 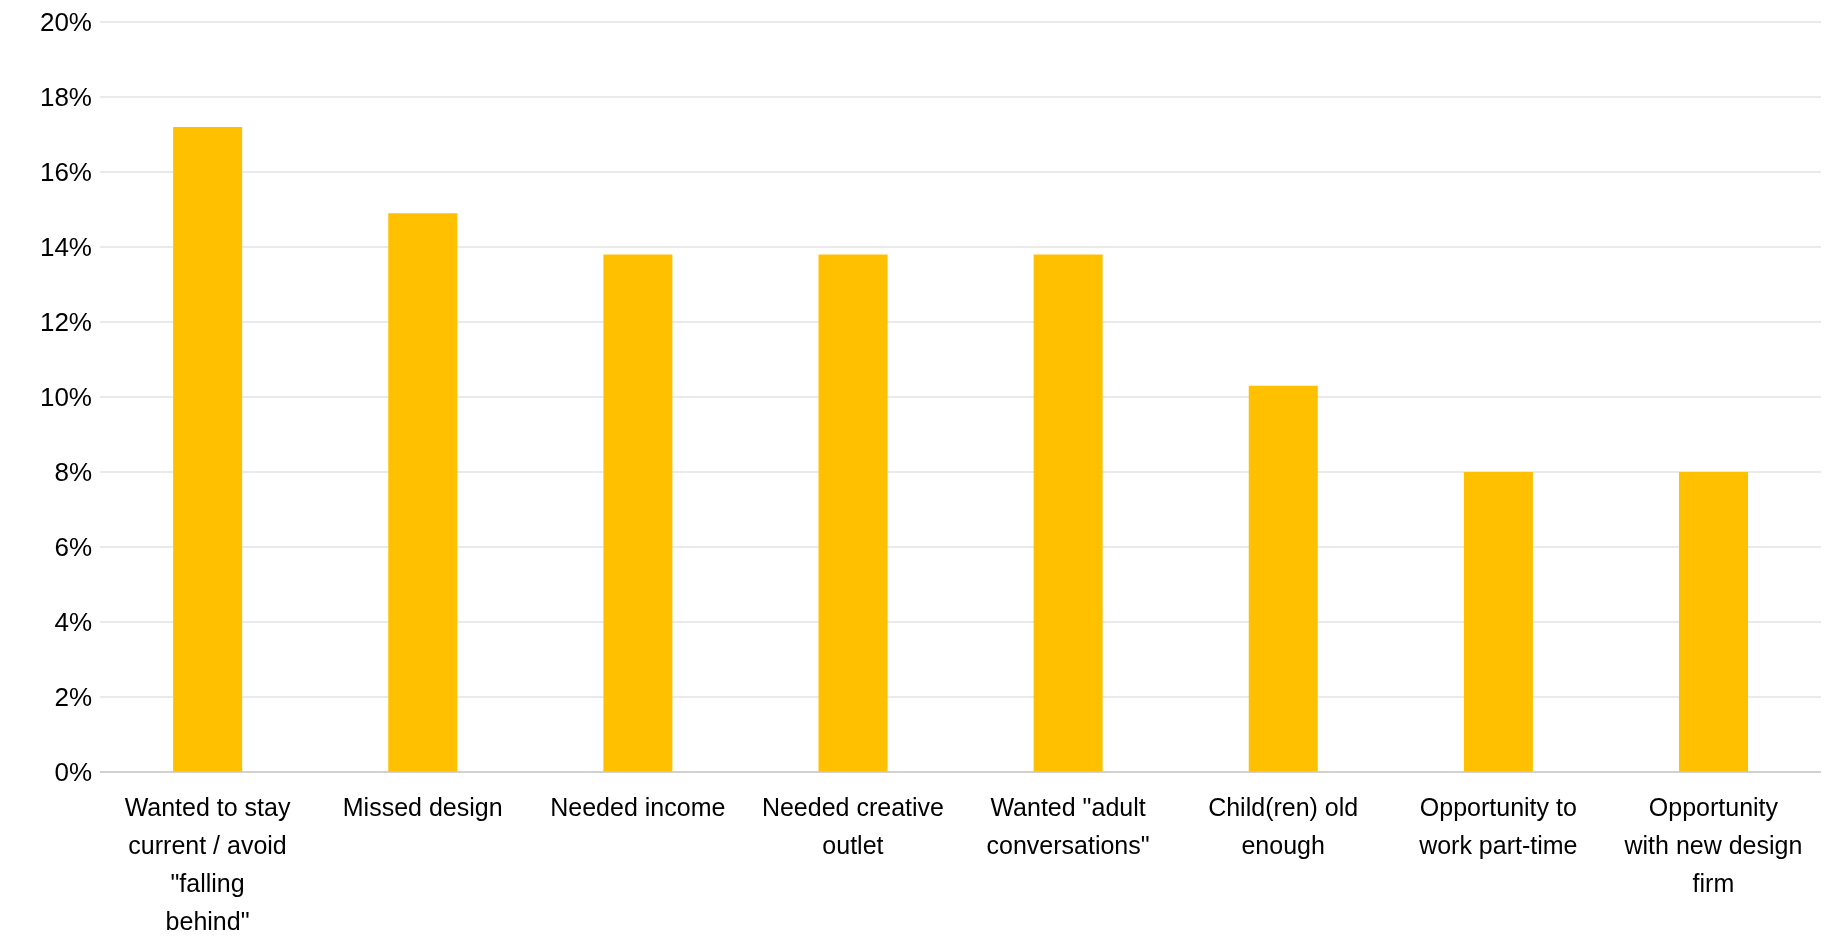 I want to click on x-tick-label: Wanted to stay current / avoid "falling behind", so click(x=207, y=864).